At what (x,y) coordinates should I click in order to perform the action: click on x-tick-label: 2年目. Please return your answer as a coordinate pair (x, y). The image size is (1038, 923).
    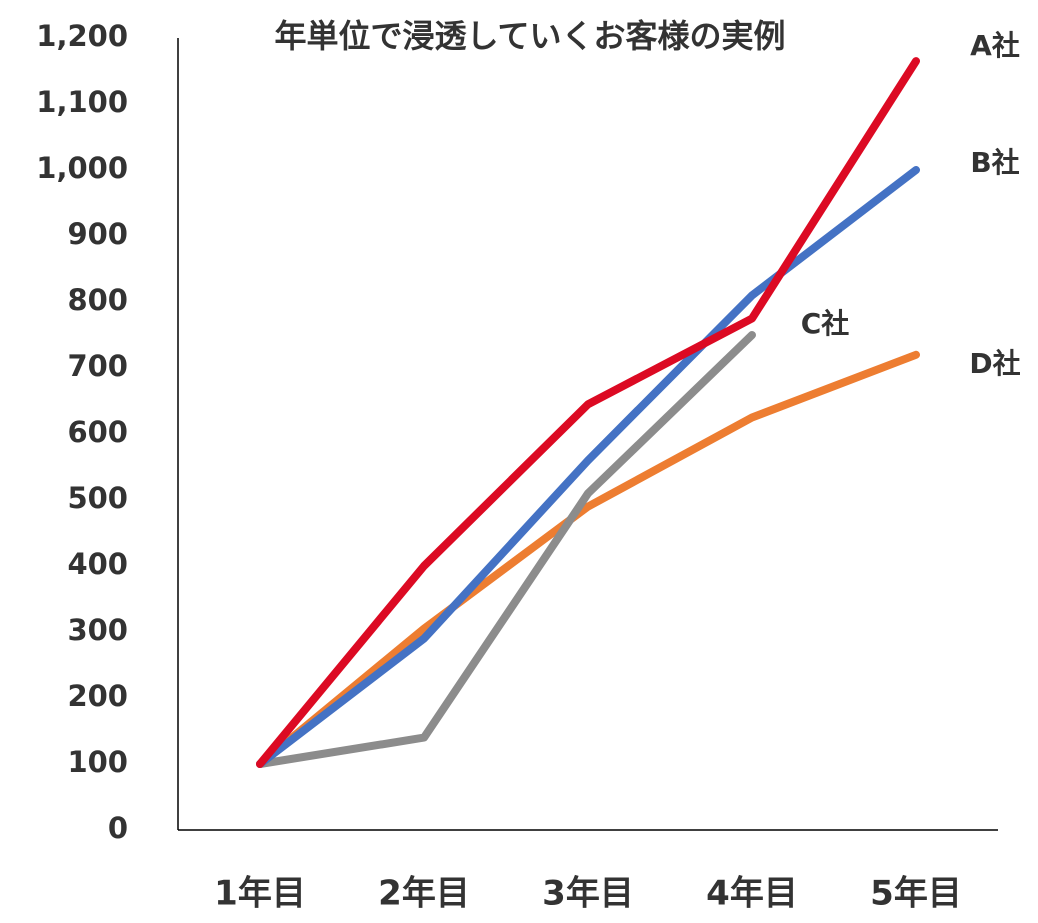
    Looking at the image, I should click on (424, 894).